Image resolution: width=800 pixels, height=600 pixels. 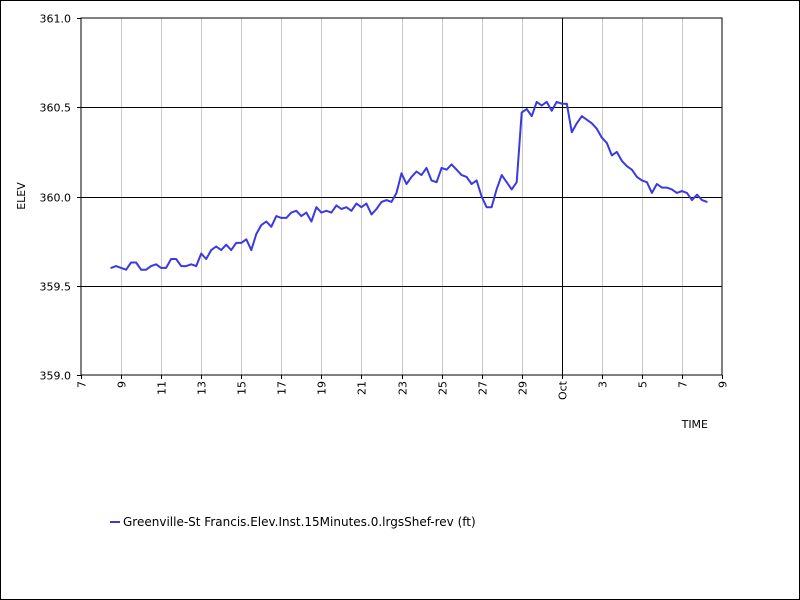 What do you see at coordinates (523, 388) in the screenshot?
I see `x-tick-label: 29` at bounding box center [523, 388].